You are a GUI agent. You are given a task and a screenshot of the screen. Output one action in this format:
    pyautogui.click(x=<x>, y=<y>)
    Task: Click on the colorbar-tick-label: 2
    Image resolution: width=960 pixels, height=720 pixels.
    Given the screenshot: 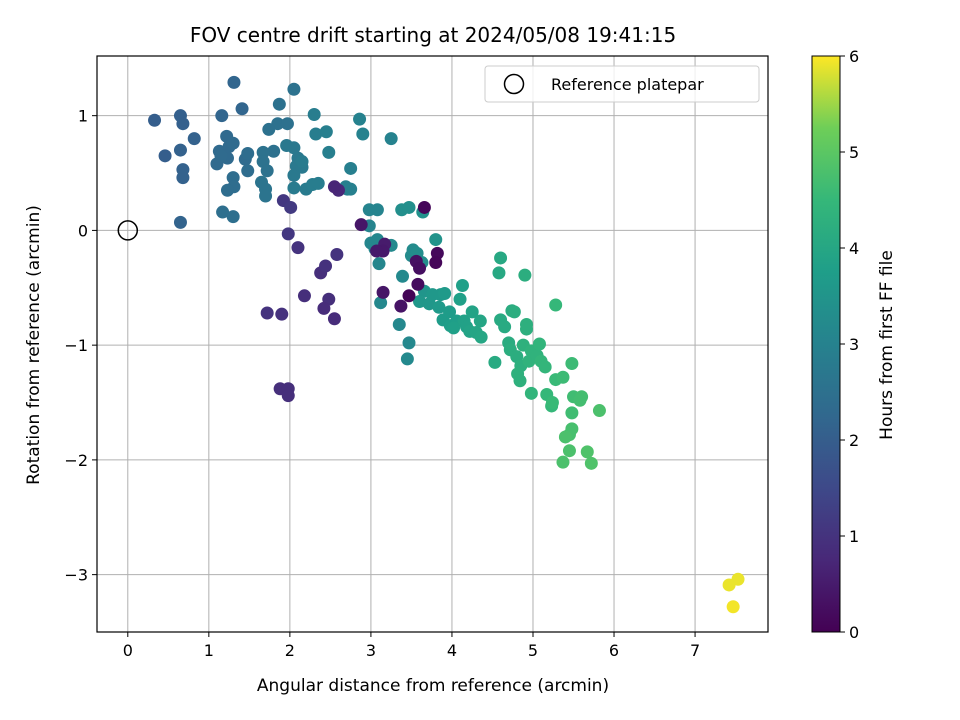 What is the action you would take?
    pyautogui.click(x=854, y=440)
    